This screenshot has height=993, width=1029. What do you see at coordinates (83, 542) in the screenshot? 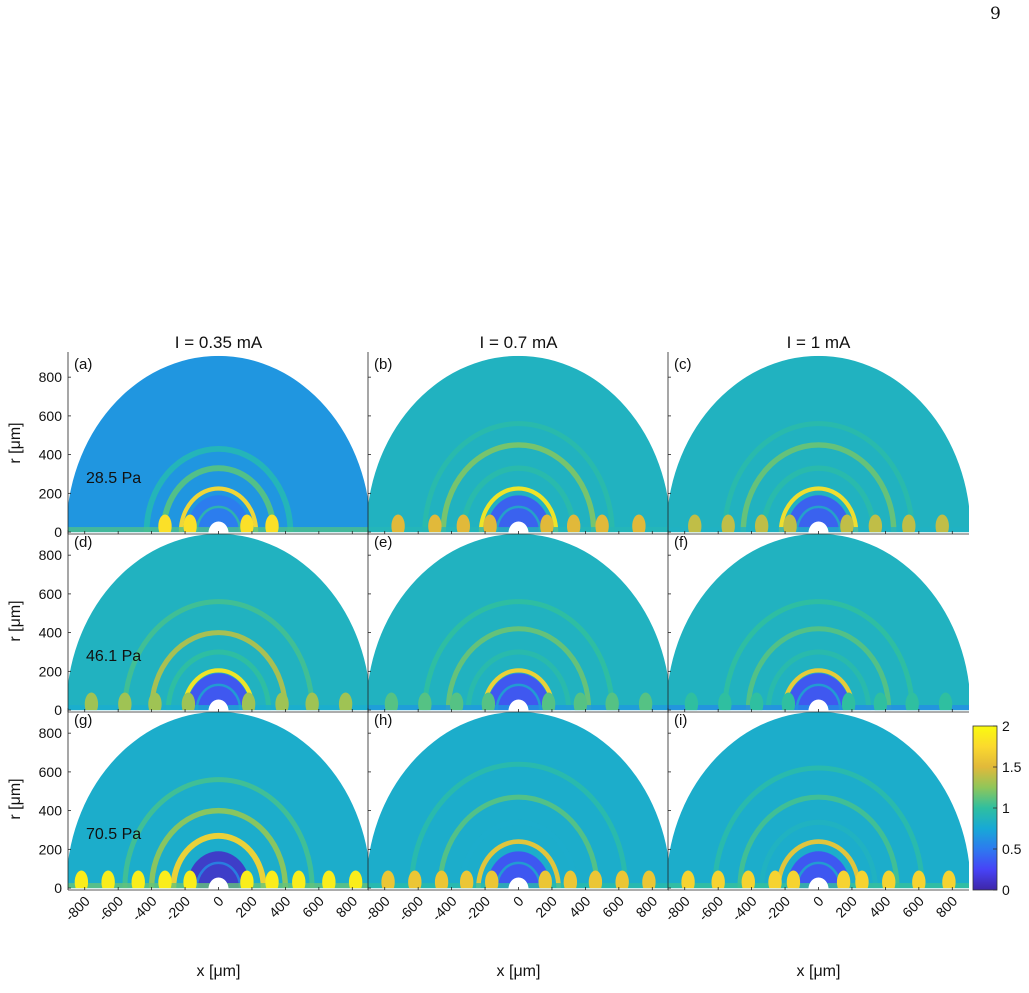
I see `panel-label: (d)` at bounding box center [83, 542].